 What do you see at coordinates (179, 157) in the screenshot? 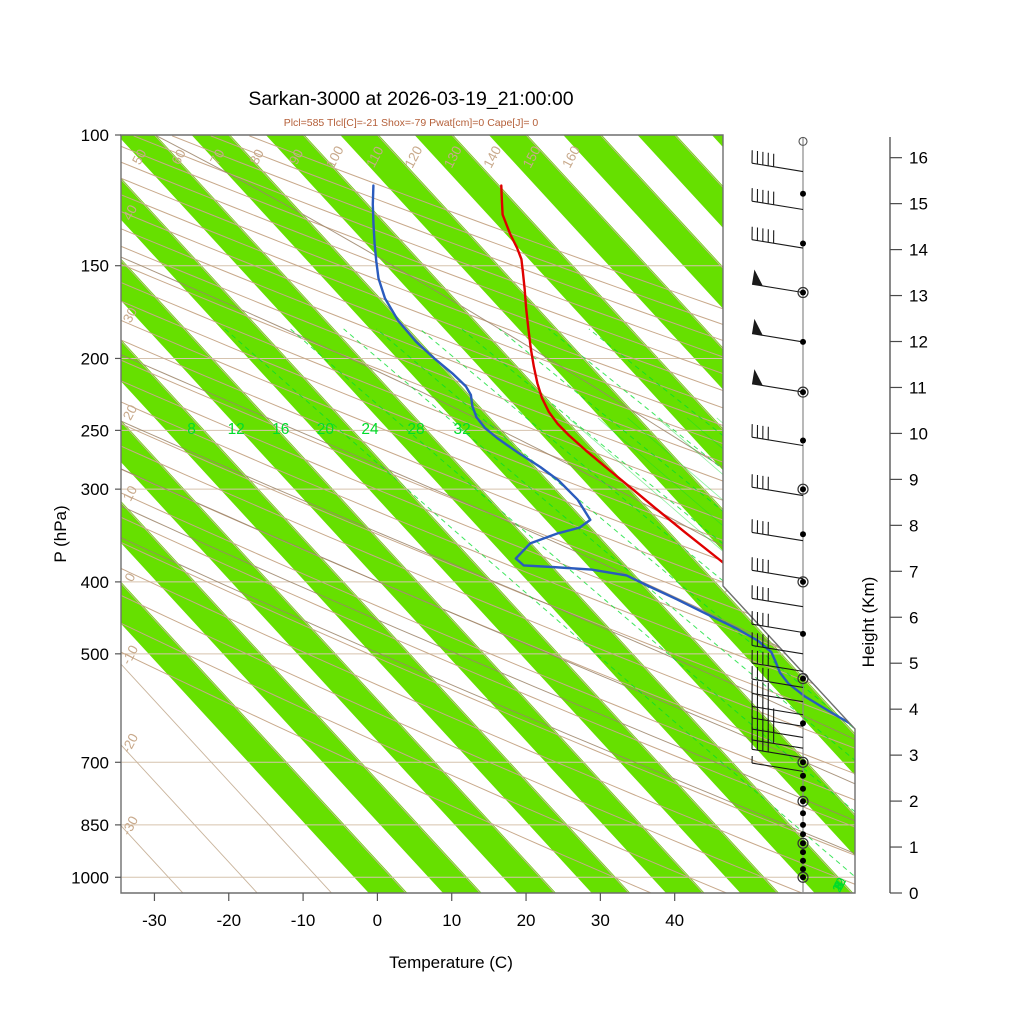
I see `dry-adiabat-label: 60` at bounding box center [179, 157].